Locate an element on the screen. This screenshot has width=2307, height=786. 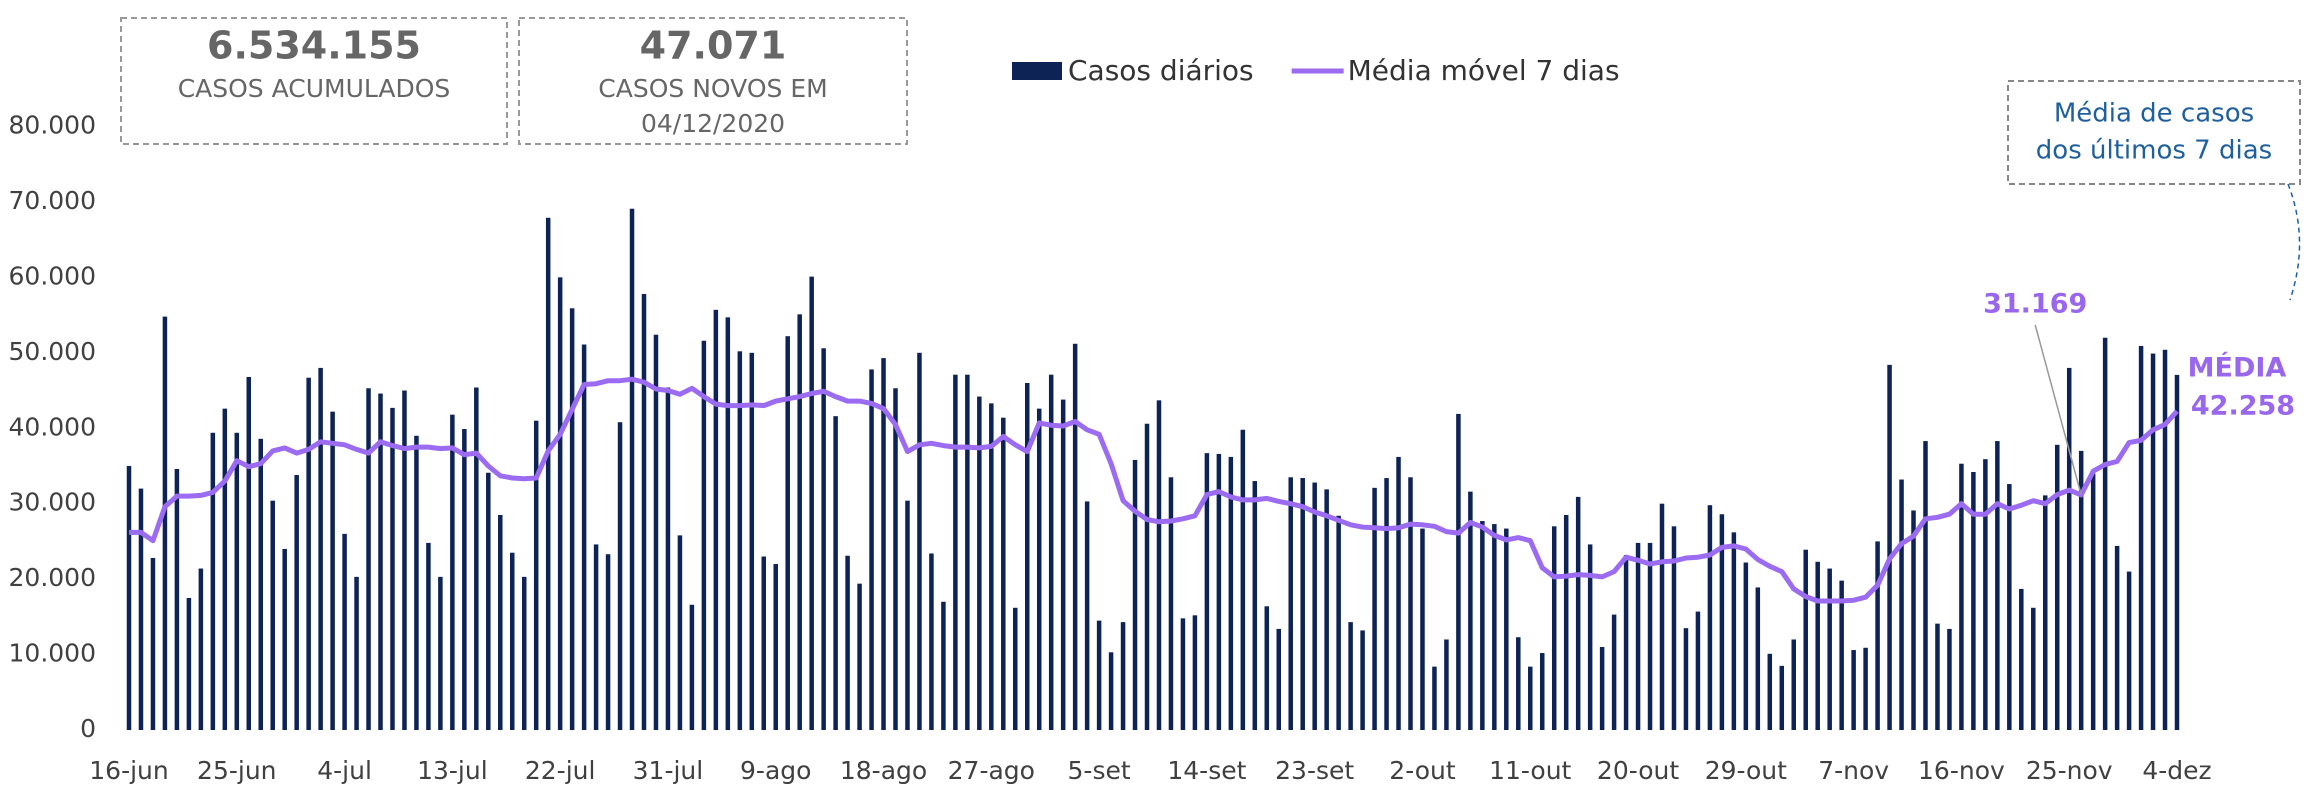
y-tick-label: 0 is located at coordinates (88, 728).